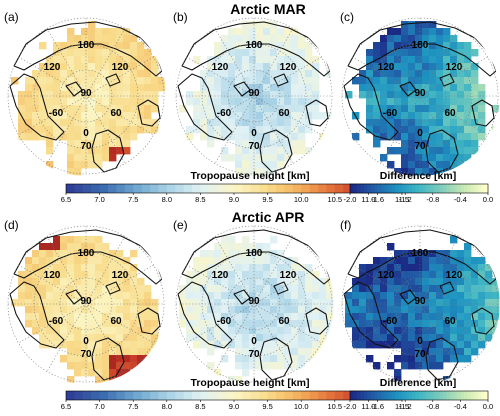  I want to click on longitude-label: 0, so click(420, 341).